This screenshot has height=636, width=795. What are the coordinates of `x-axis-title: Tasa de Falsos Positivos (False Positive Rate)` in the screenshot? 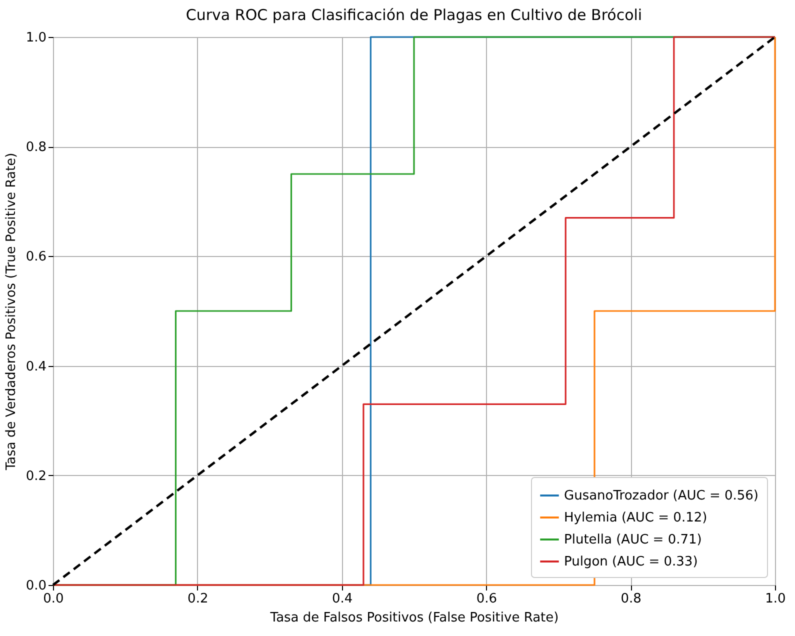 It's located at (414, 618).